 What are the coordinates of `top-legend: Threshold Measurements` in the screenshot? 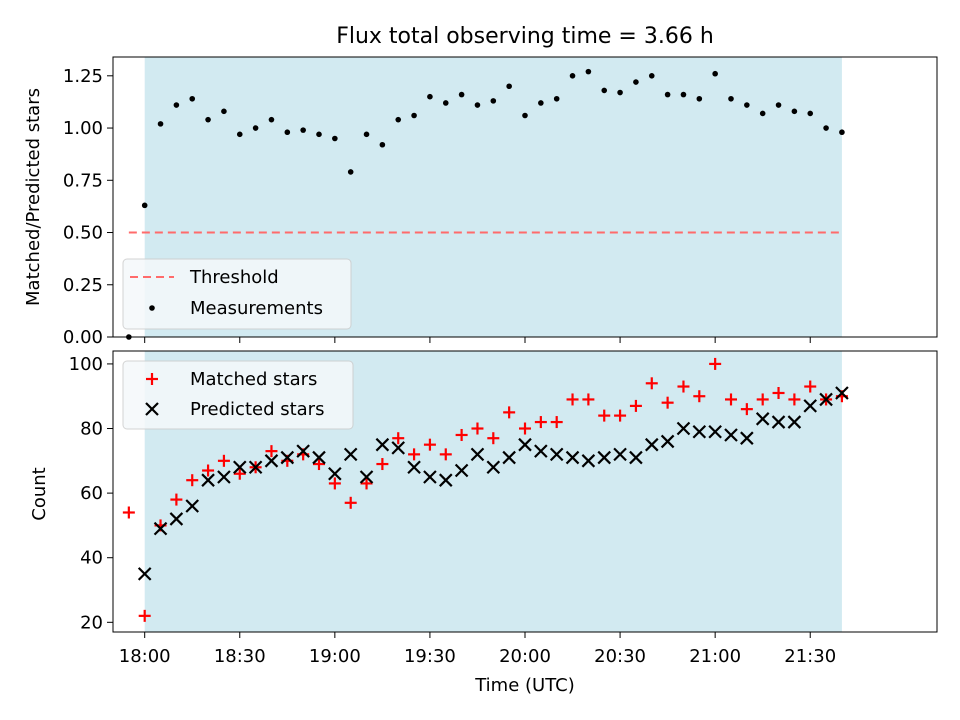 It's located at (237, 294).